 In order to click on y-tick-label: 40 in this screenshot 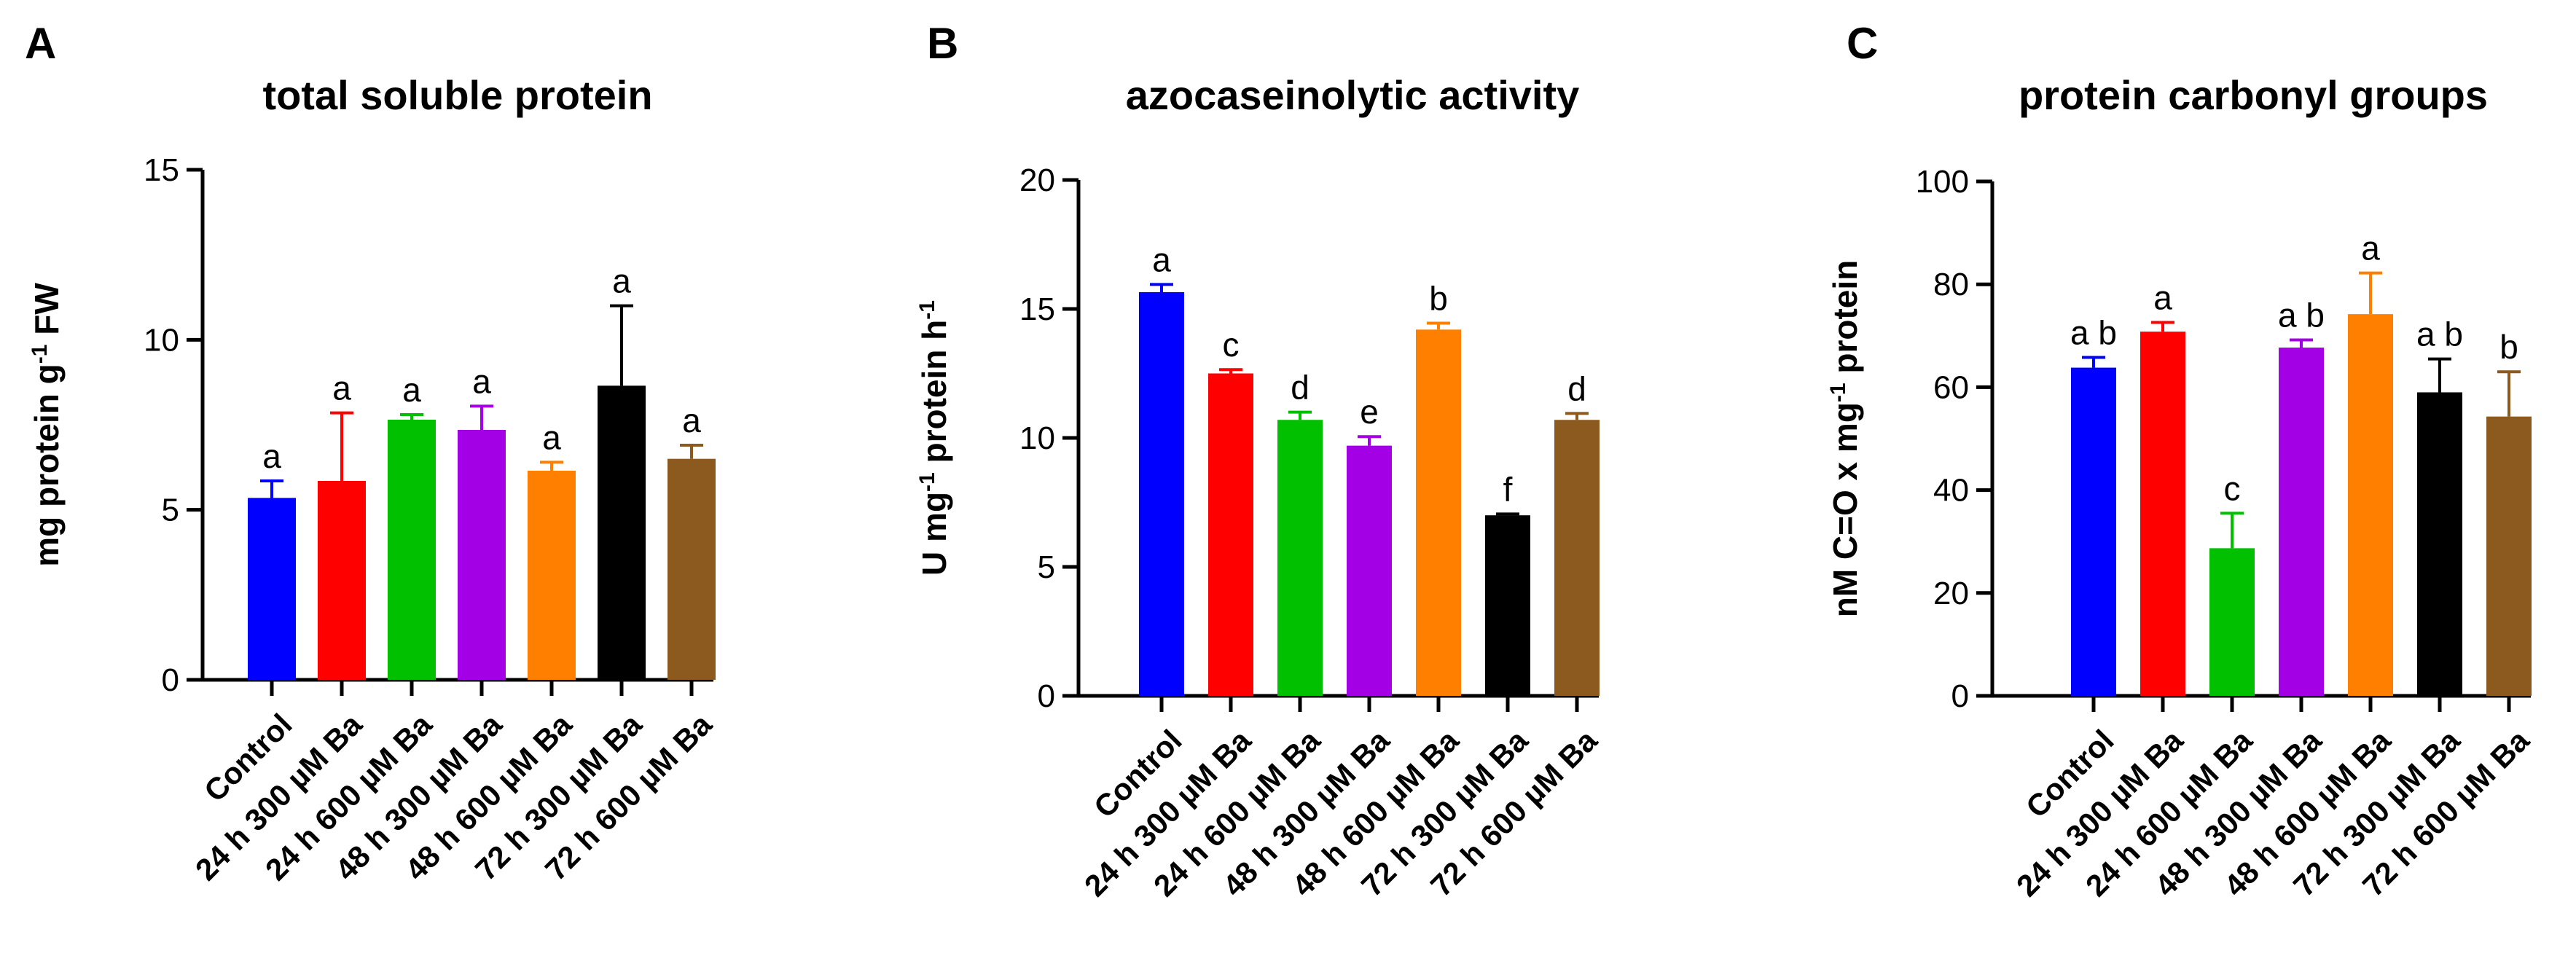, I will do `click(1951, 491)`.